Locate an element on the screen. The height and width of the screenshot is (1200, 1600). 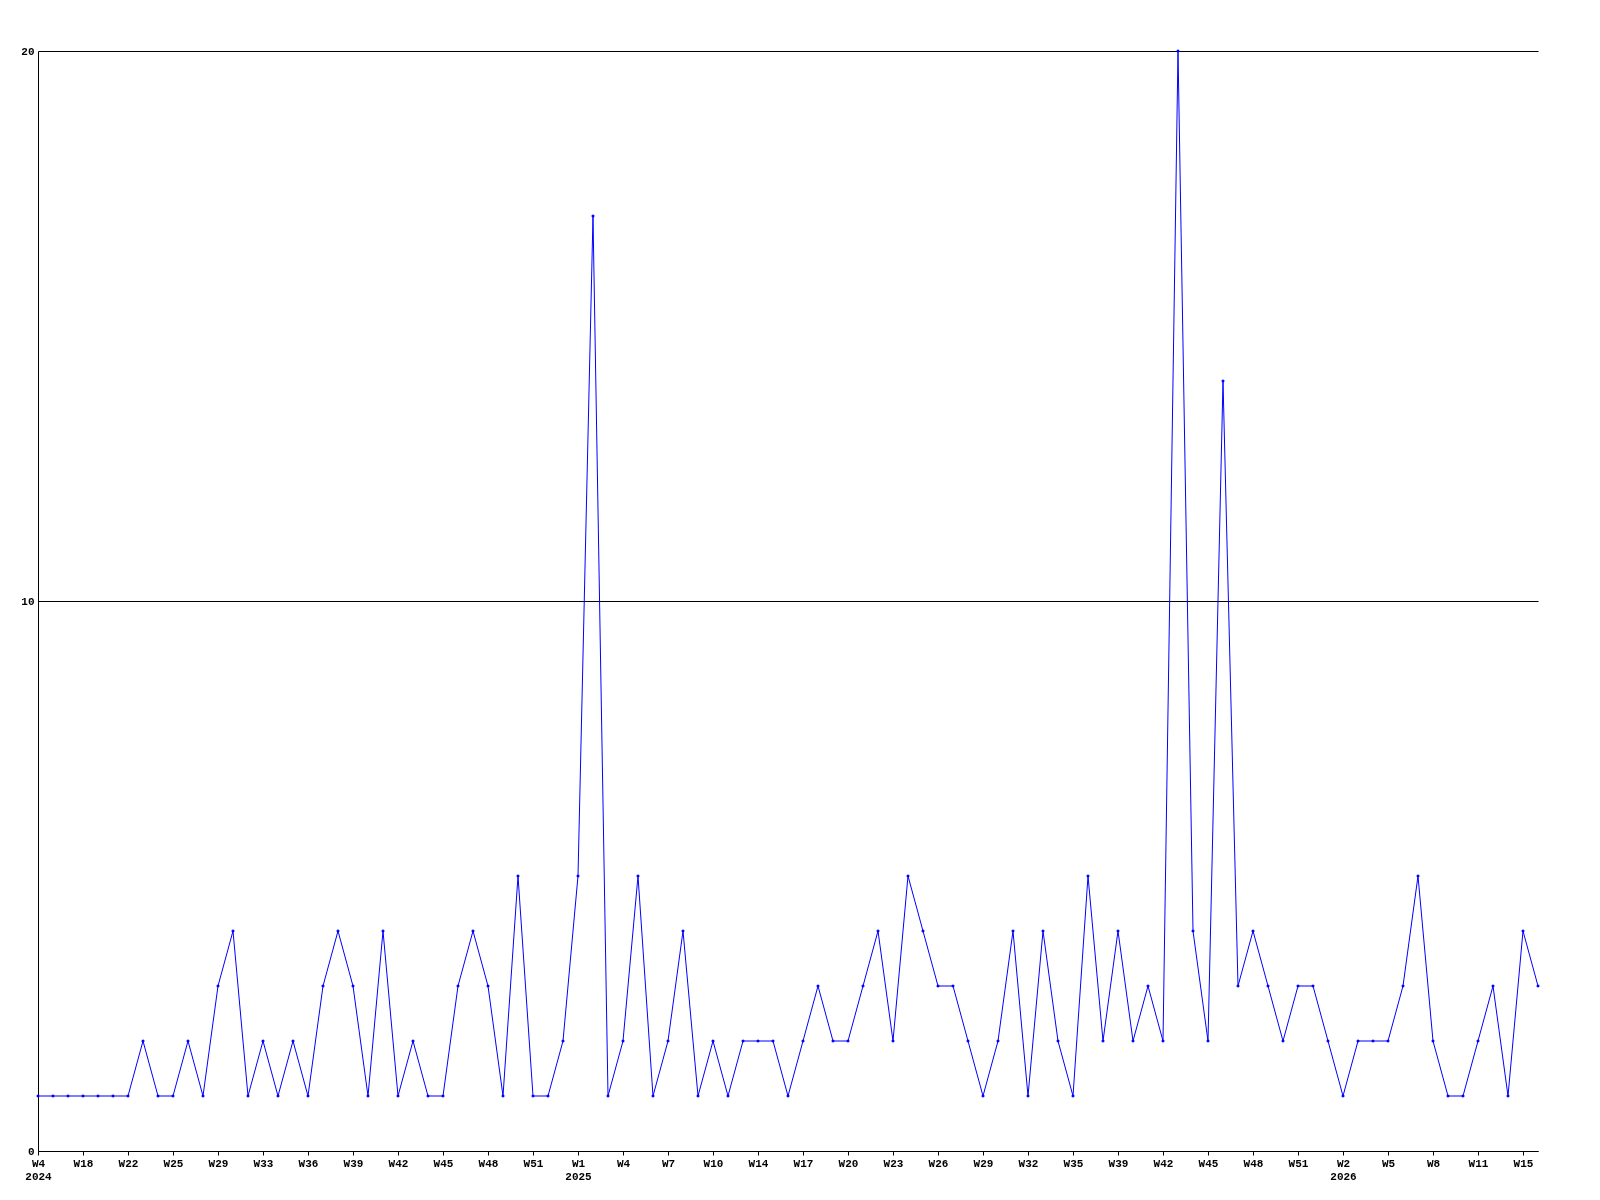
x-tick-label: W10 is located at coordinates (713, 1163).